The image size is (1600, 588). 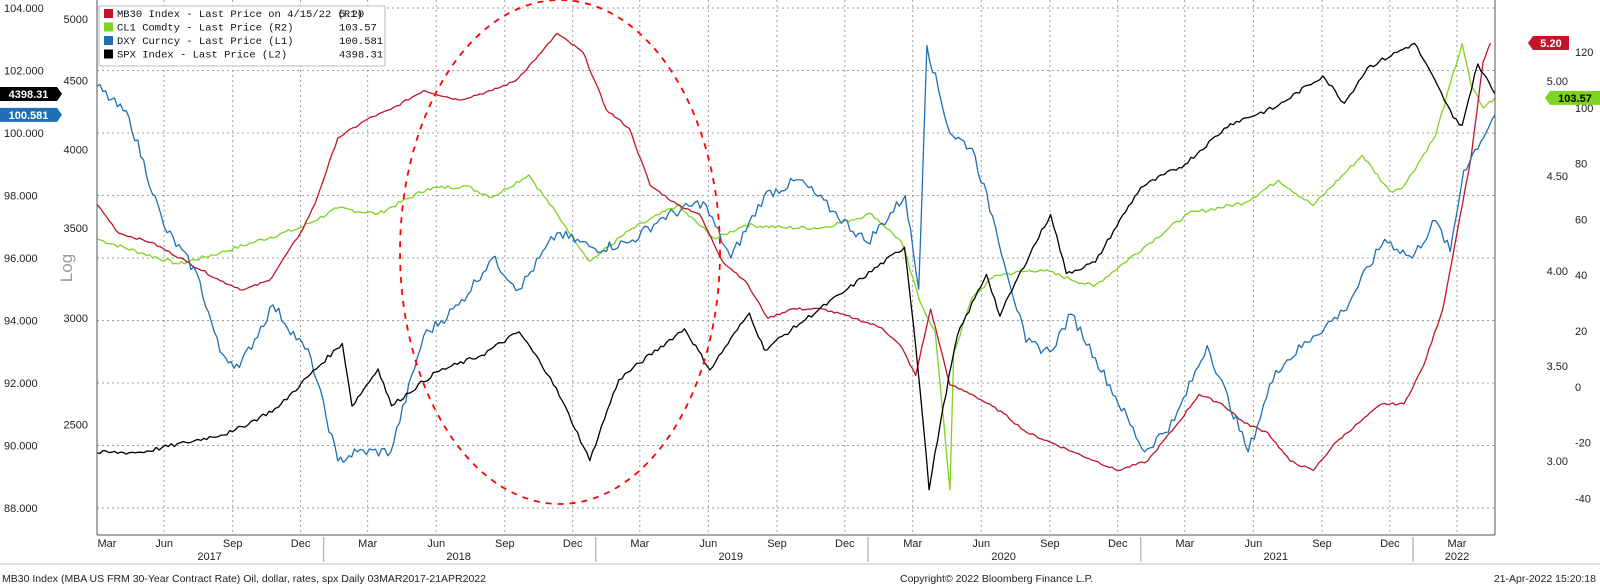 I want to click on y-tick-label-R1: 3.50, so click(x=1557, y=367).